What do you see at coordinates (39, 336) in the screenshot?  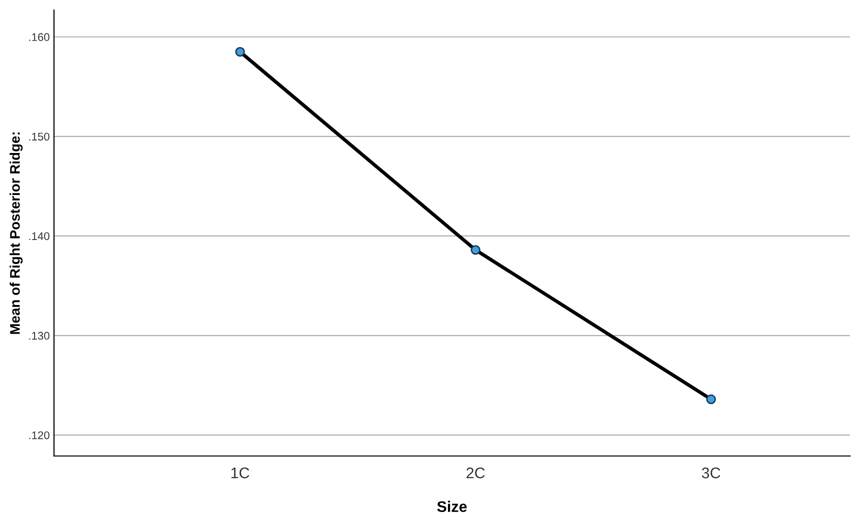 I see `y-tick-label: .130` at bounding box center [39, 336].